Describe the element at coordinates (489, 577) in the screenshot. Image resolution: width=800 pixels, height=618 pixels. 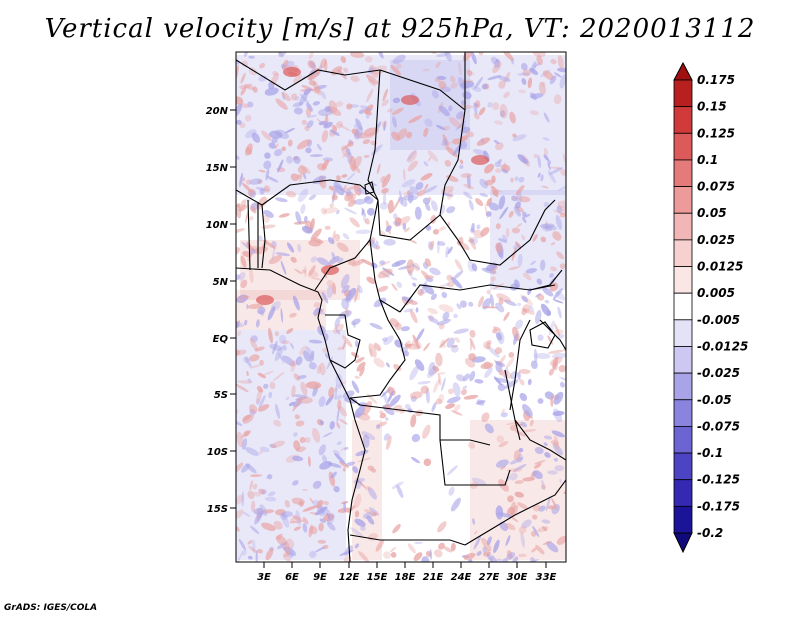
I see `lon-label: 27E` at that location.